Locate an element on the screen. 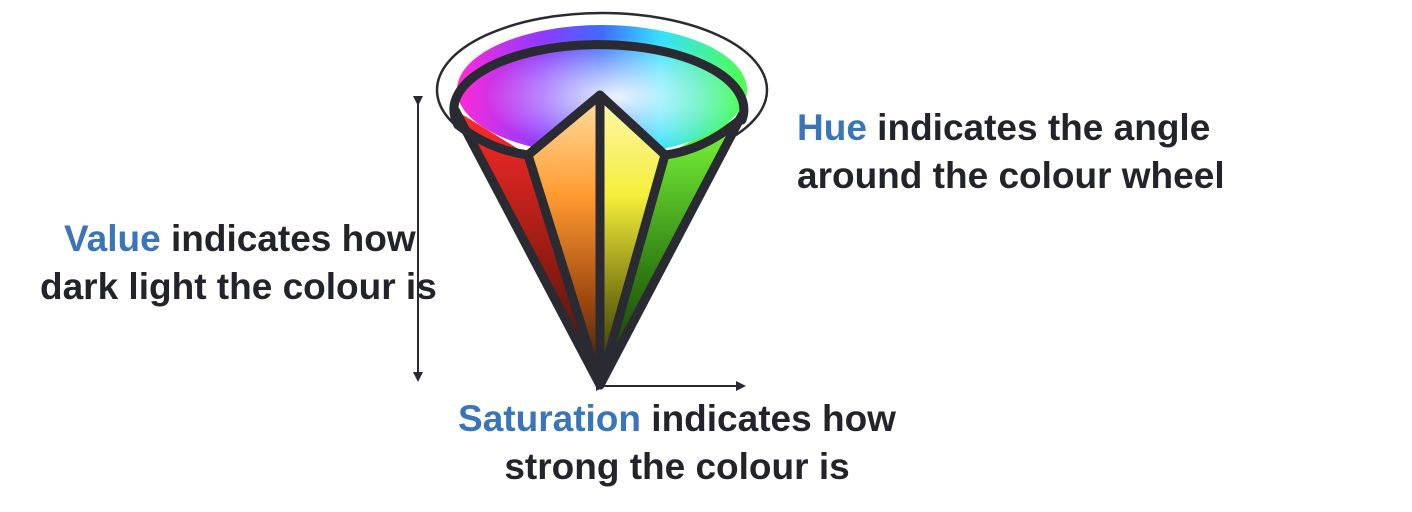 This screenshot has height=512, width=1412. cone-outline-right is located at coordinates (671, 250).